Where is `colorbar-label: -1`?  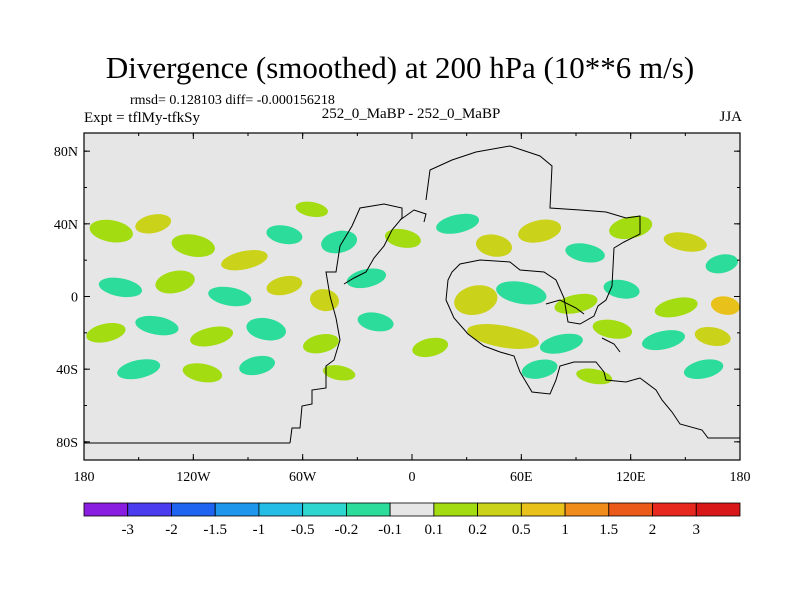
colorbar-label: -1 is located at coordinates (259, 530).